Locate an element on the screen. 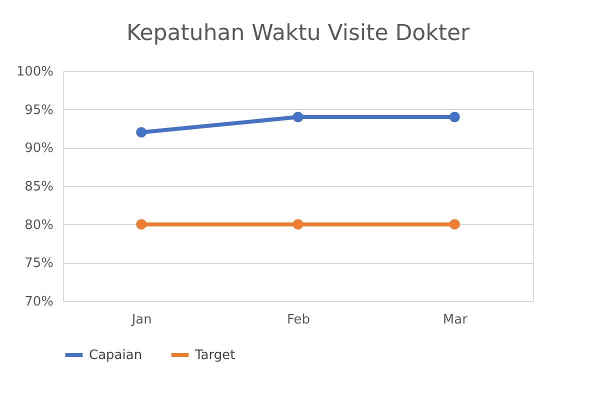 This screenshot has height=419, width=599. y-tick-label: 70% is located at coordinates (39, 302).